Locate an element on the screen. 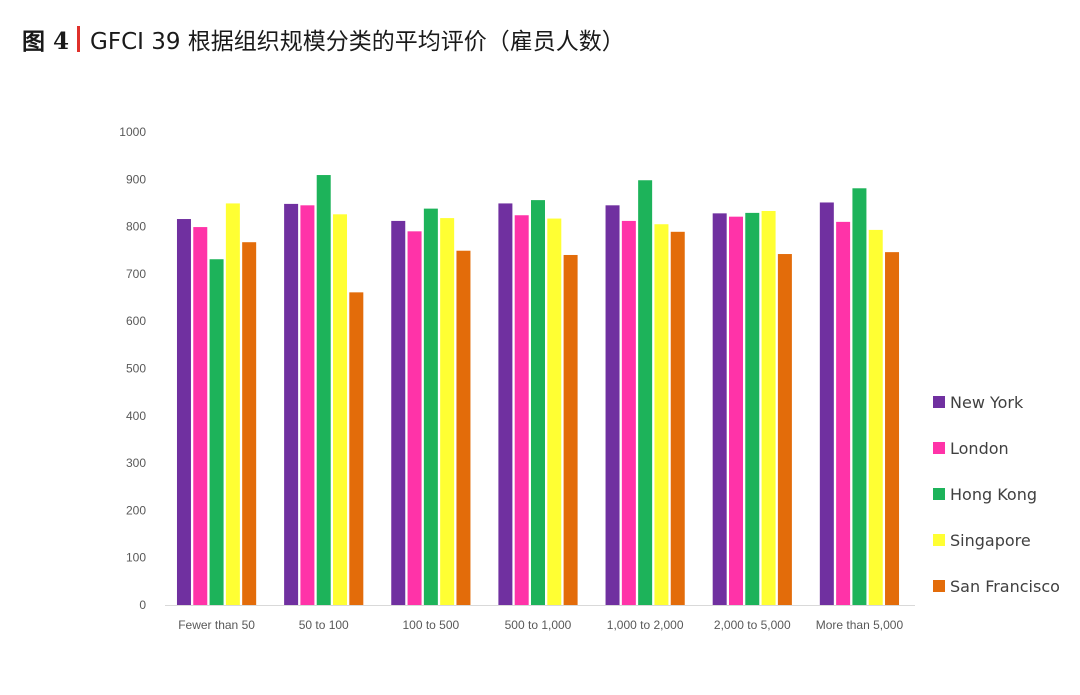  y-tick-label: 900 is located at coordinates (136, 179).